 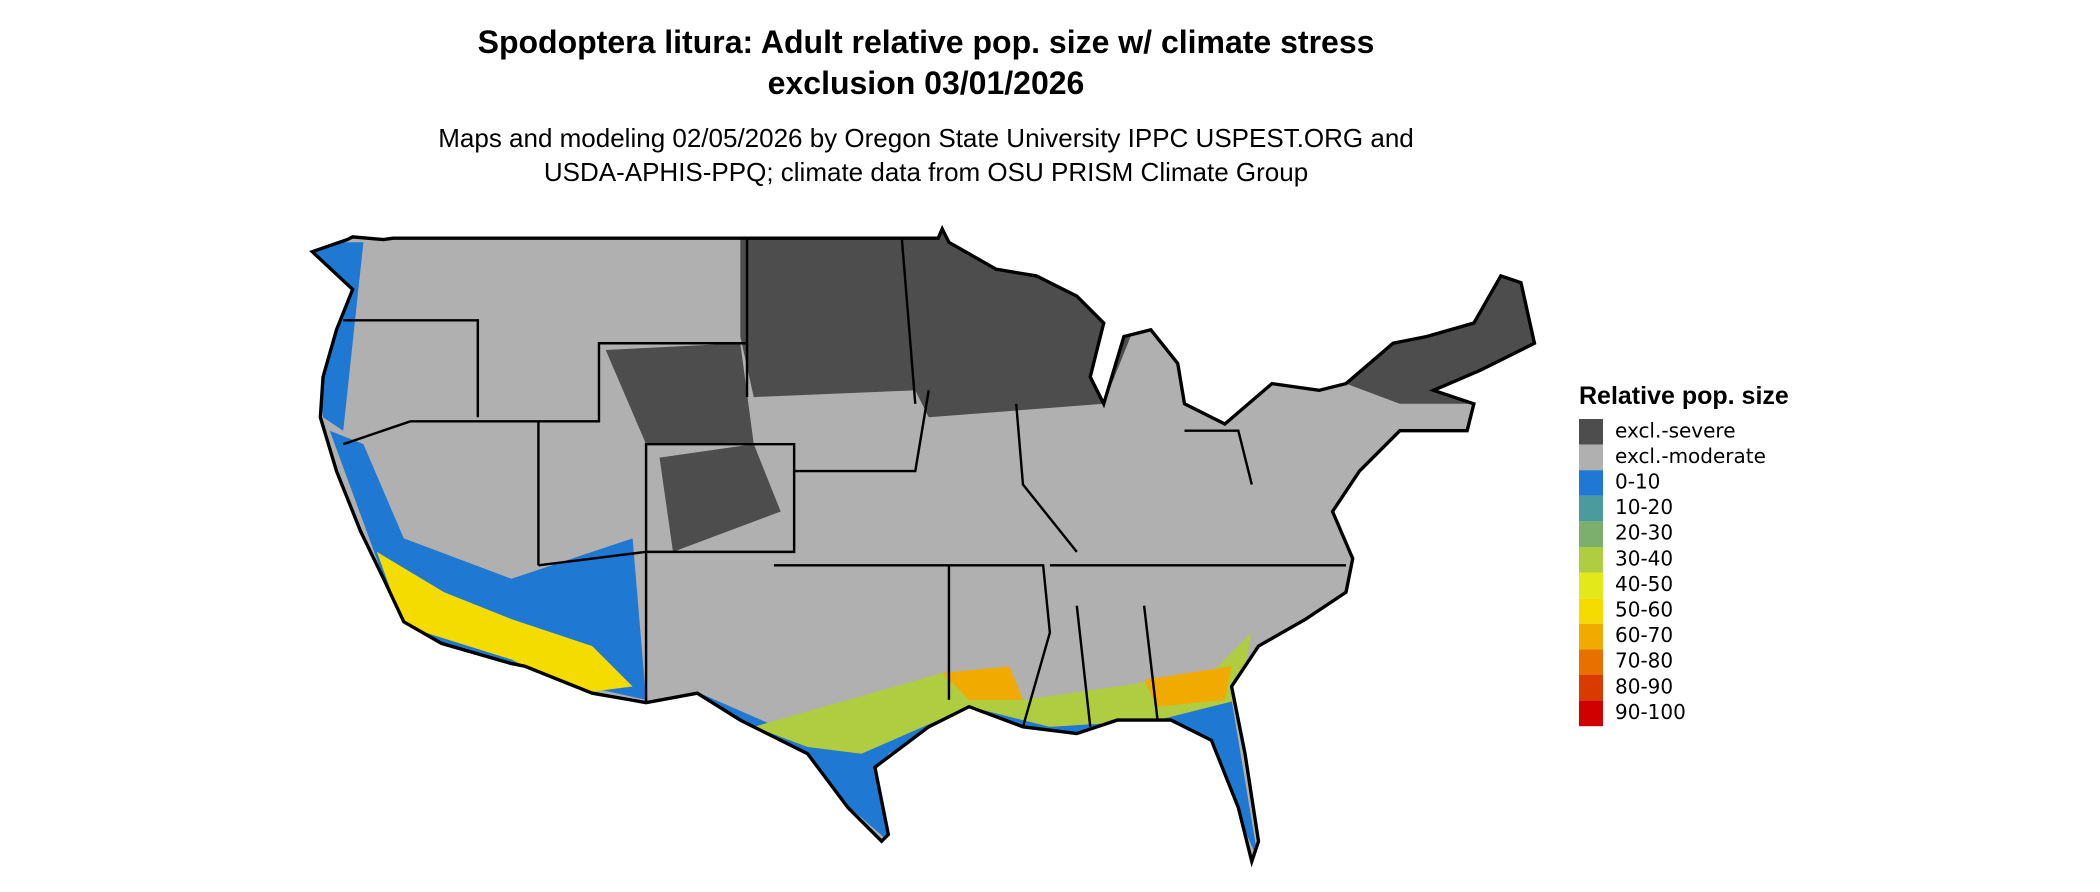 What do you see at coordinates (1644, 558) in the screenshot?
I see `legend-label: 30-40` at bounding box center [1644, 558].